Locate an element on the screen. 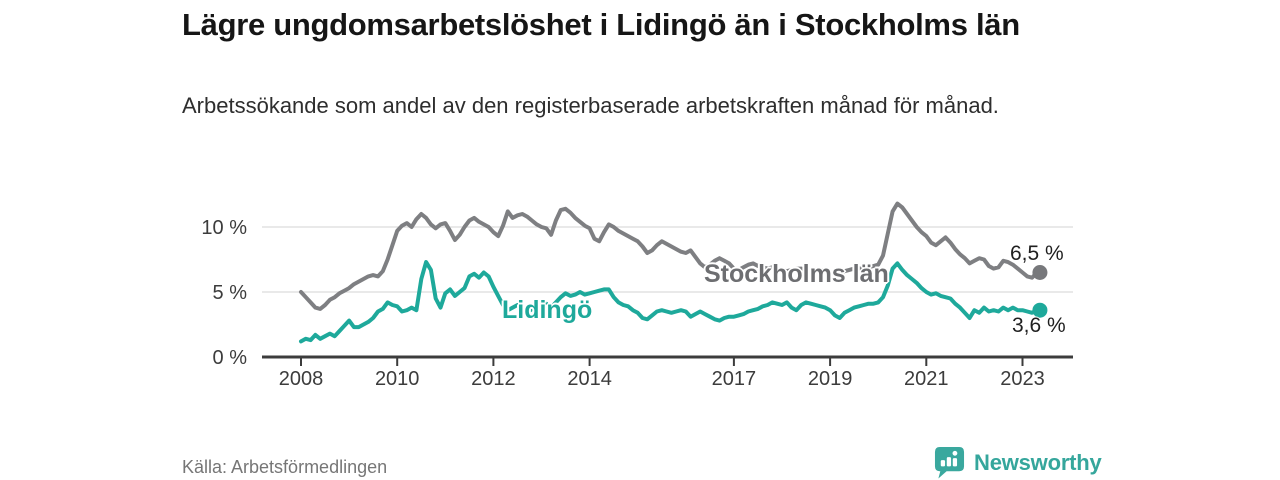 This screenshot has height=480, width=1280. y-tick-label: 0 % is located at coordinates (230, 358).